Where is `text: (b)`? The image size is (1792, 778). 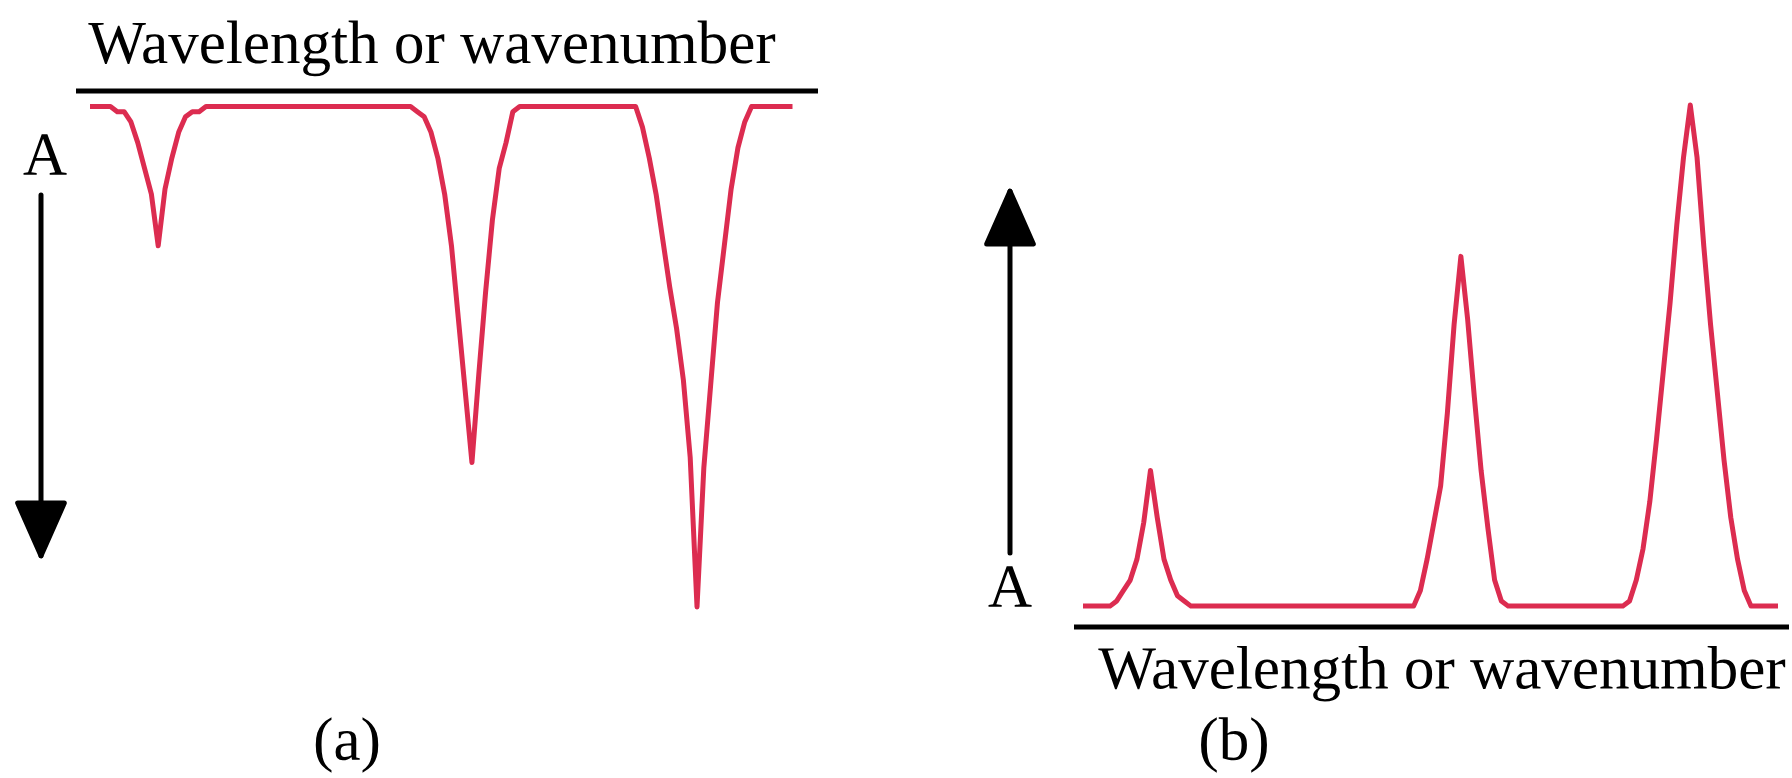 text: (b) is located at coordinates (1234, 745).